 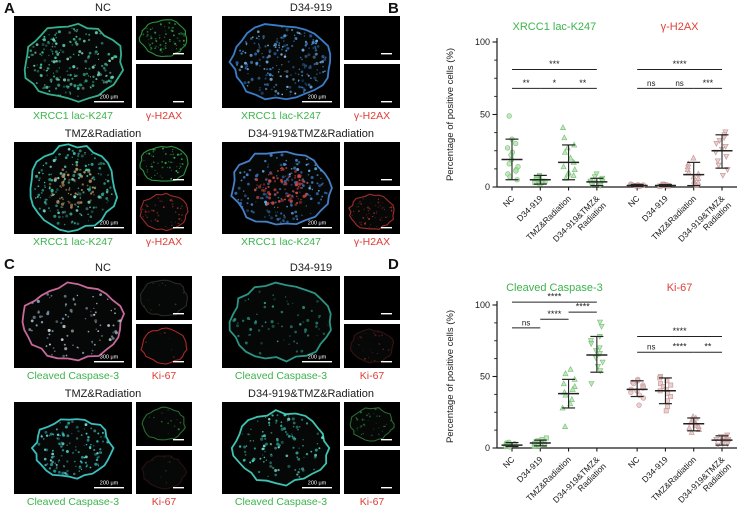 I want to click on svg-text: 300 μm, so click(x=109, y=358).